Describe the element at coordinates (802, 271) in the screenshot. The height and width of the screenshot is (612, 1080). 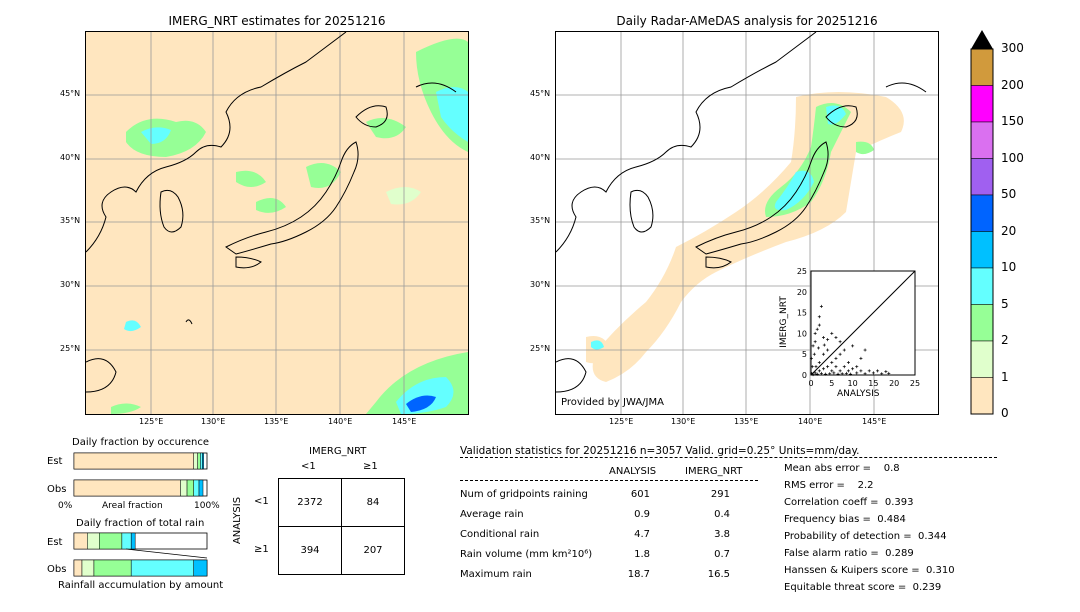
I see `scatter-ytick: 25` at that location.